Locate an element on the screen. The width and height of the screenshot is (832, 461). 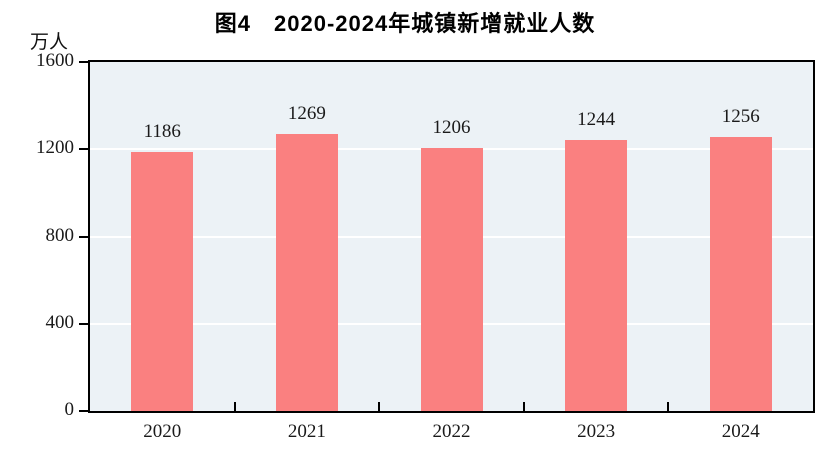
bar-value-label: 1206 is located at coordinates (451, 127).